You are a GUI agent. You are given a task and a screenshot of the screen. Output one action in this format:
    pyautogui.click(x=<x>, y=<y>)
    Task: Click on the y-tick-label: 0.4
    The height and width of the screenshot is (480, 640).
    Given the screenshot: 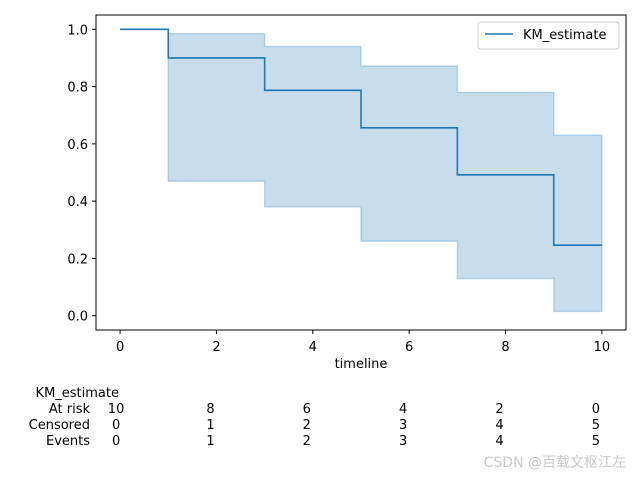 What is the action you would take?
    pyautogui.click(x=77, y=202)
    